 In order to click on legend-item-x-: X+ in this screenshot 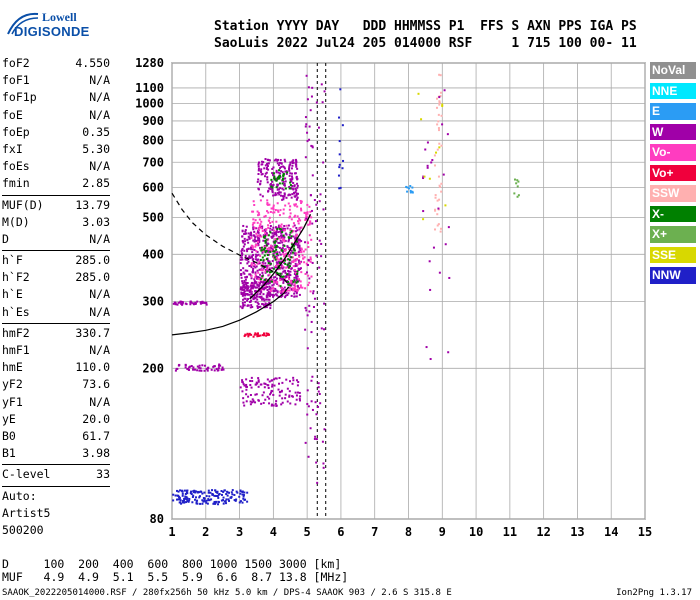, I will do `click(673, 234)`.